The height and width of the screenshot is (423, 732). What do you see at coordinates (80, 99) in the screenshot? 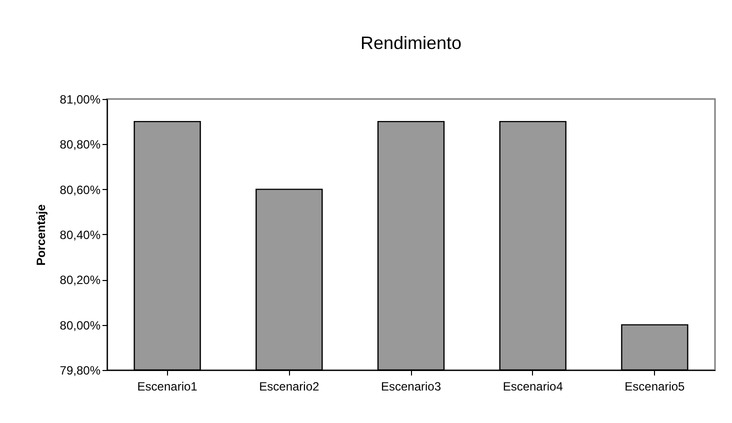
I see `y-tick-label: 81,00%` at bounding box center [80, 99].